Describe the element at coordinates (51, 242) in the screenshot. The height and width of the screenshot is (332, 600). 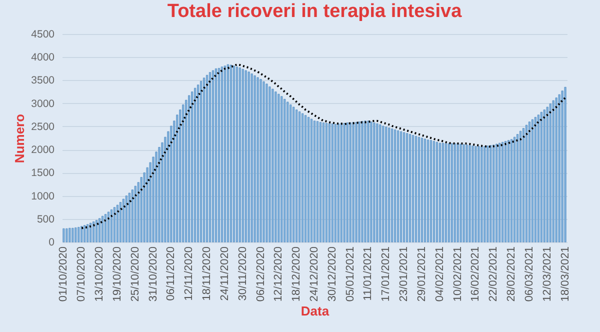
I see `y-tick-label: 0` at that location.